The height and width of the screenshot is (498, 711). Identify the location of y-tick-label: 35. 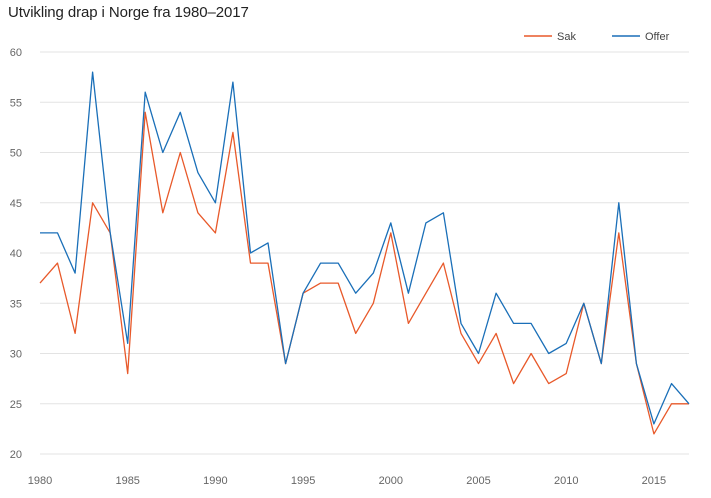
(16, 304).